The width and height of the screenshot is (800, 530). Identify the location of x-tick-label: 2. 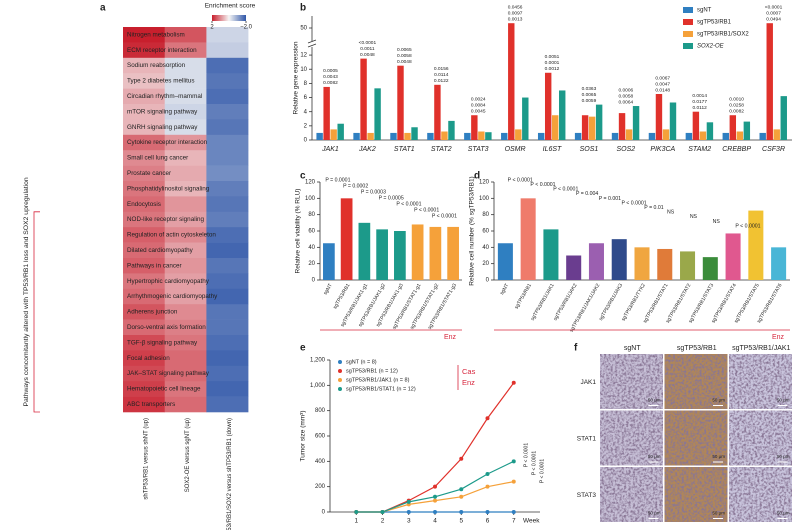
(383, 521).